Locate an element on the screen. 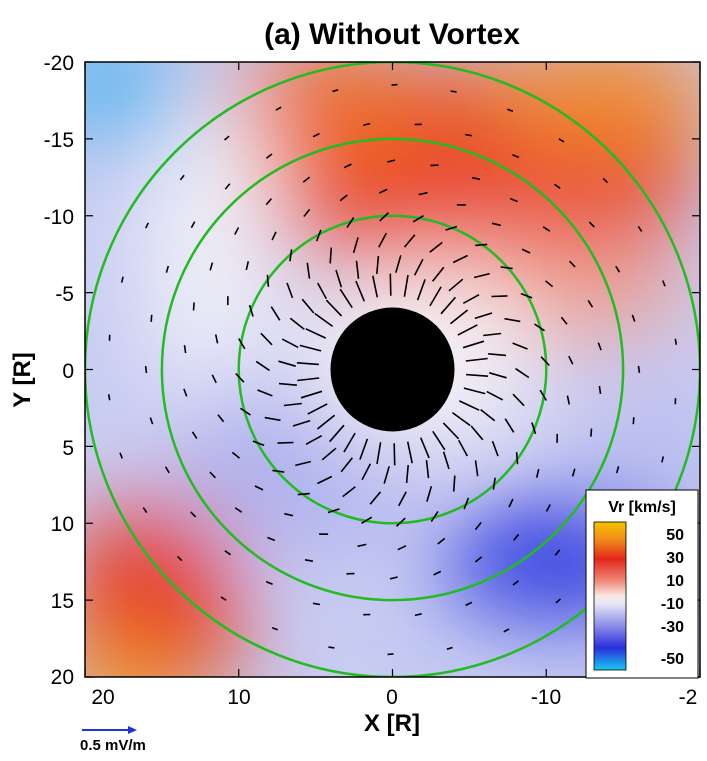 The width and height of the screenshot is (707, 761). colorbar-label-1: 30 is located at coordinates (675, 558).